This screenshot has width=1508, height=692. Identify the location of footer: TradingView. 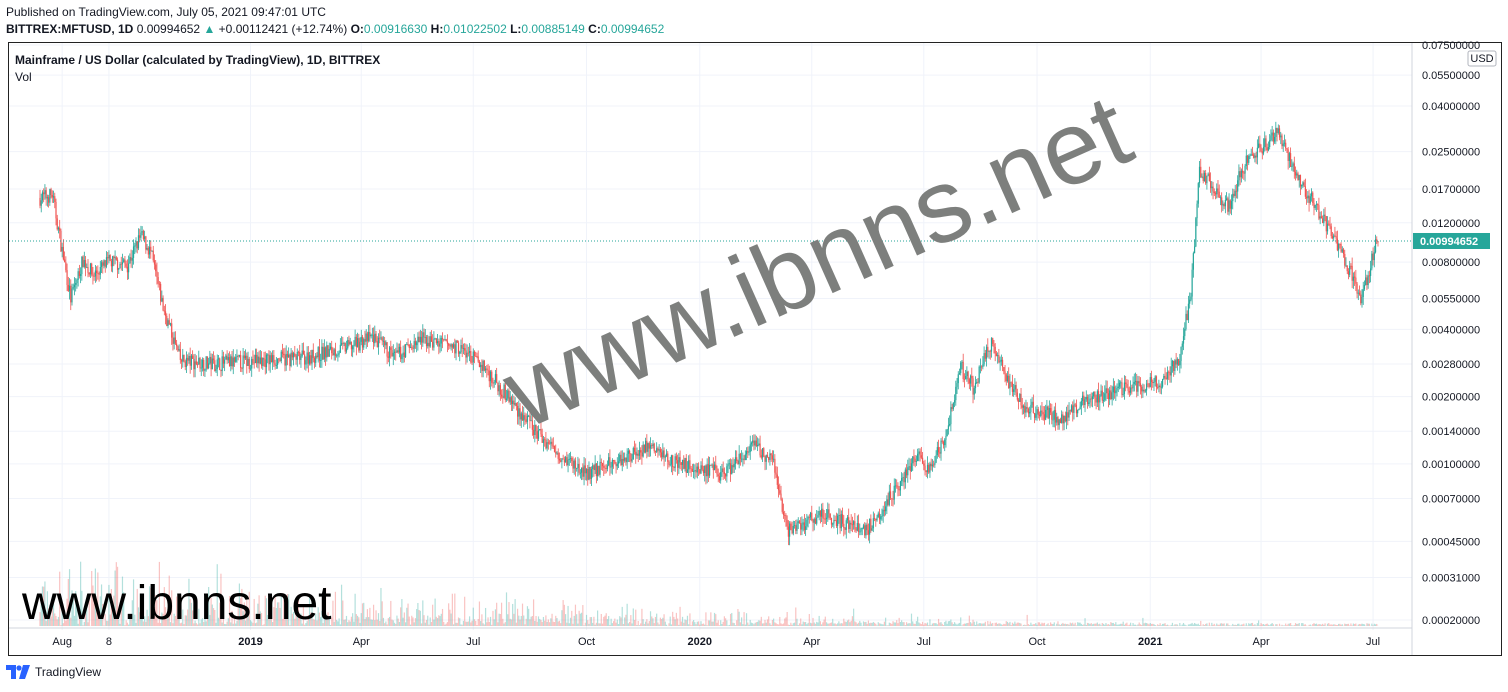
(53, 672).